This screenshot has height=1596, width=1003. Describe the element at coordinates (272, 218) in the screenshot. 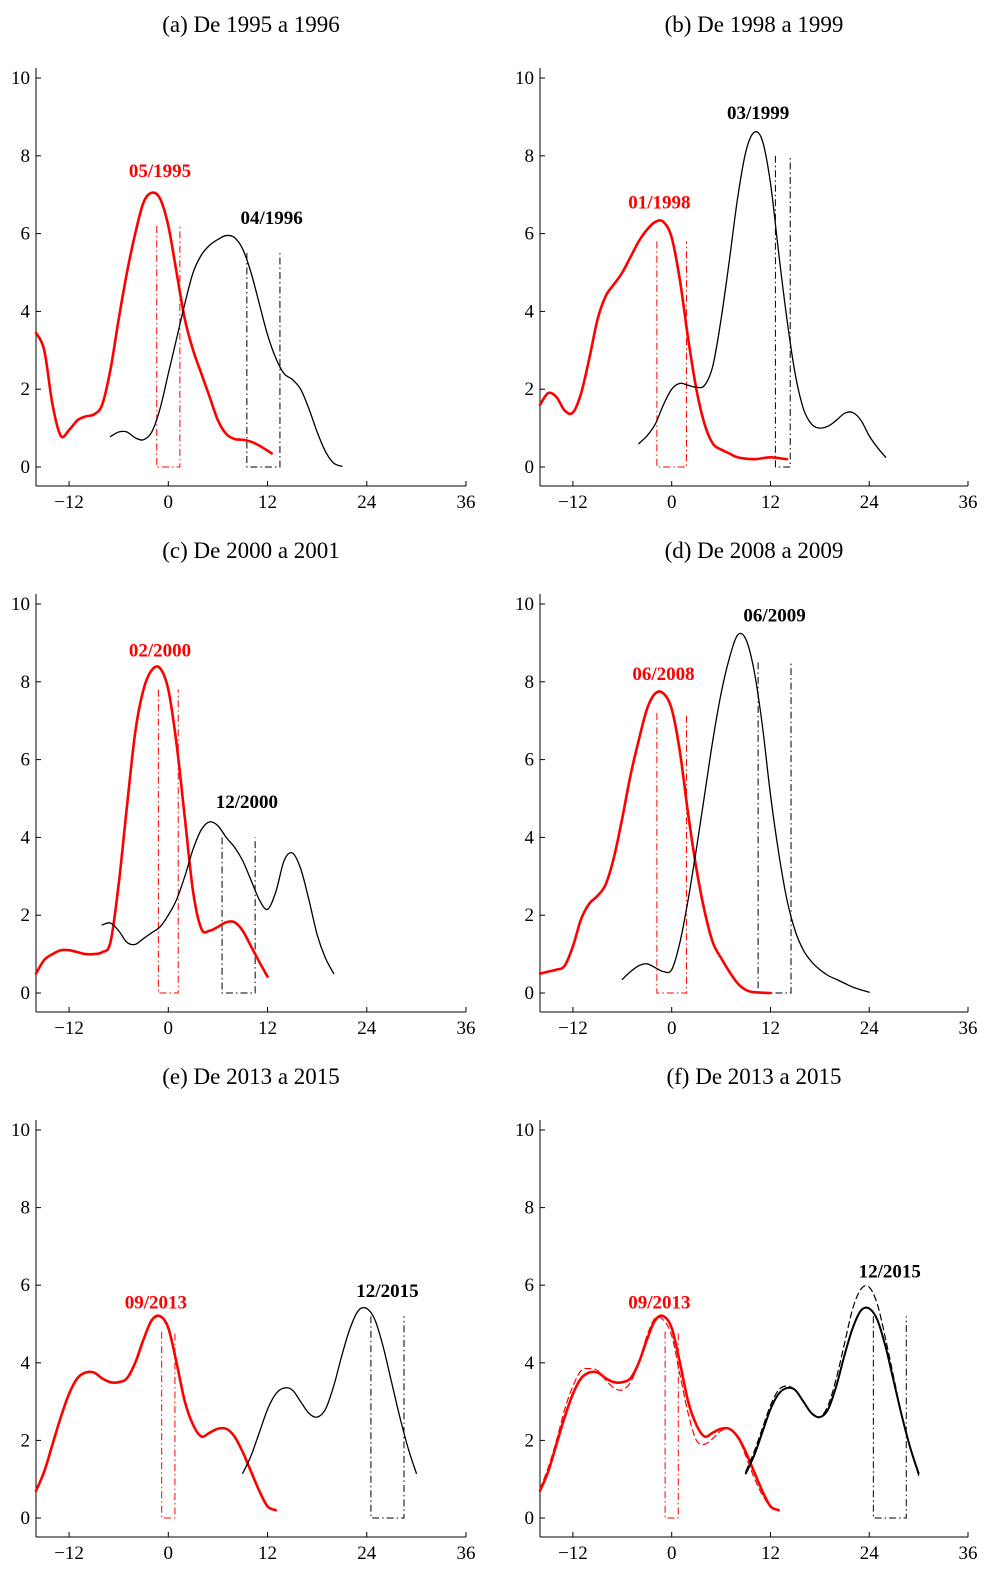

I see `peak-label: 04/1996` at that location.